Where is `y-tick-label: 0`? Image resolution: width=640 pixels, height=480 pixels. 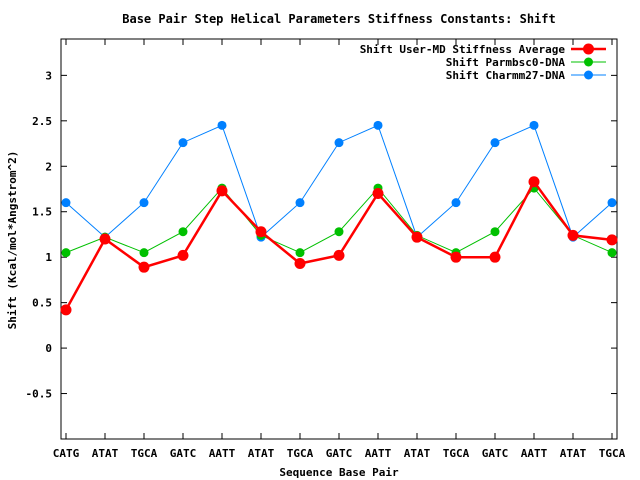 y-tick-label: 0 is located at coordinates (48, 348).